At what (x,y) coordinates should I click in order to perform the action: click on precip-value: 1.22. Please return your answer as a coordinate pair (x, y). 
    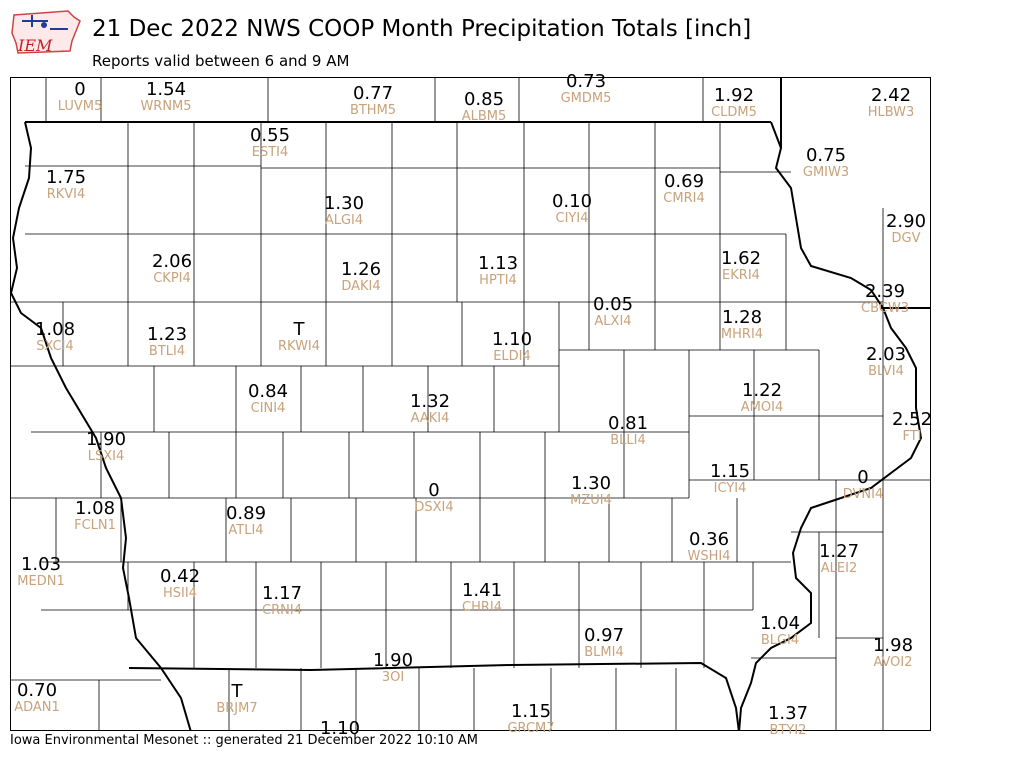
    Looking at the image, I should click on (762, 390).